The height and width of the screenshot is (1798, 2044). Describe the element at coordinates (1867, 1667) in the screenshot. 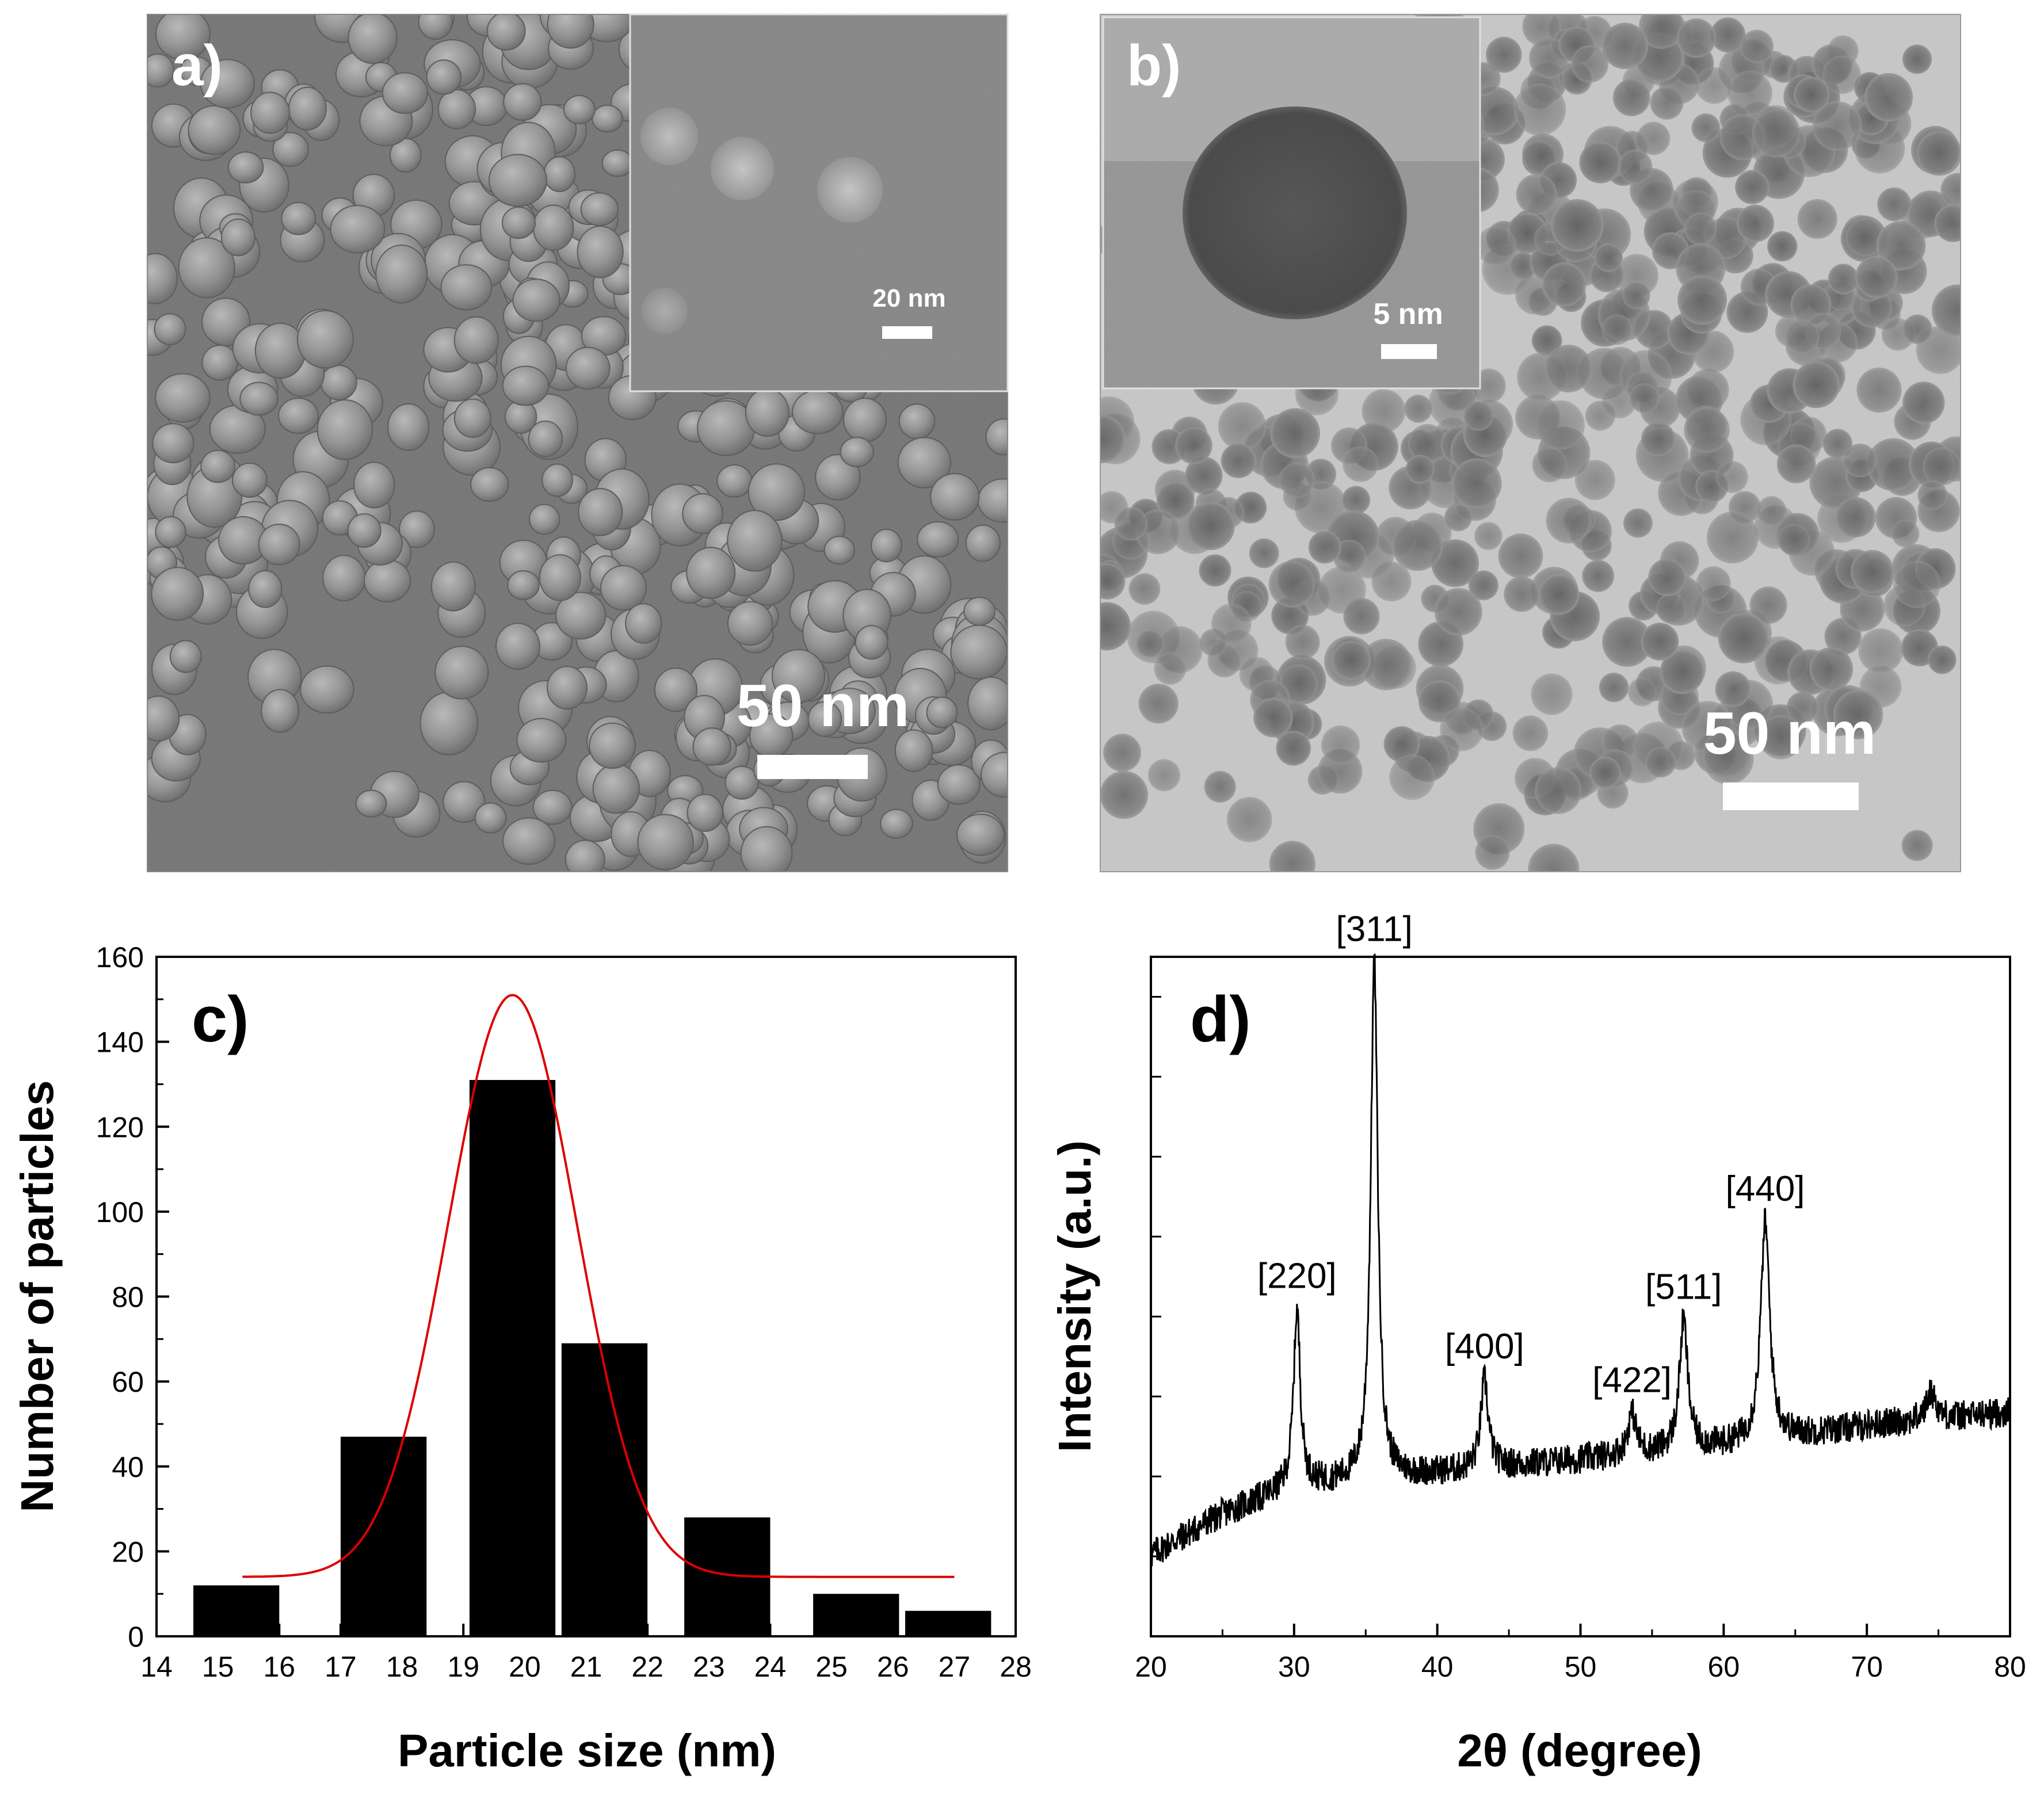

I see `panel-d-x-tick-label: 70` at that location.